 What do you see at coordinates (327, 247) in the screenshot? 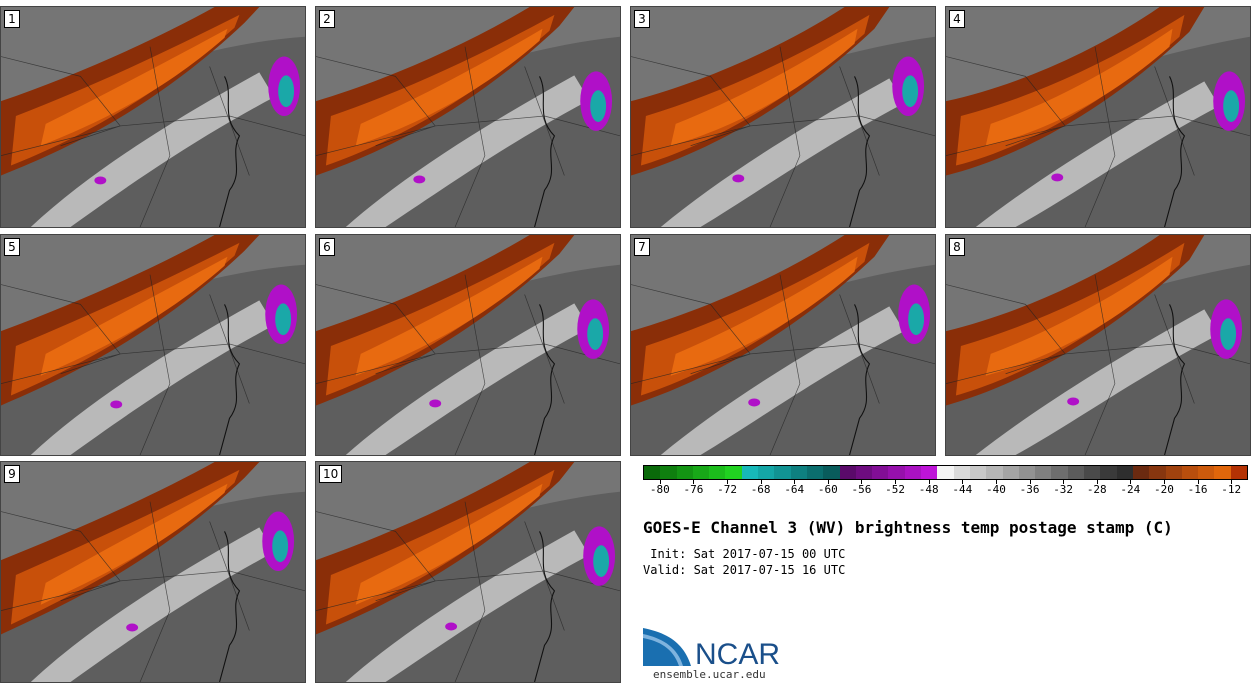
I see `panel-number: 6` at bounding box center [327, 247].